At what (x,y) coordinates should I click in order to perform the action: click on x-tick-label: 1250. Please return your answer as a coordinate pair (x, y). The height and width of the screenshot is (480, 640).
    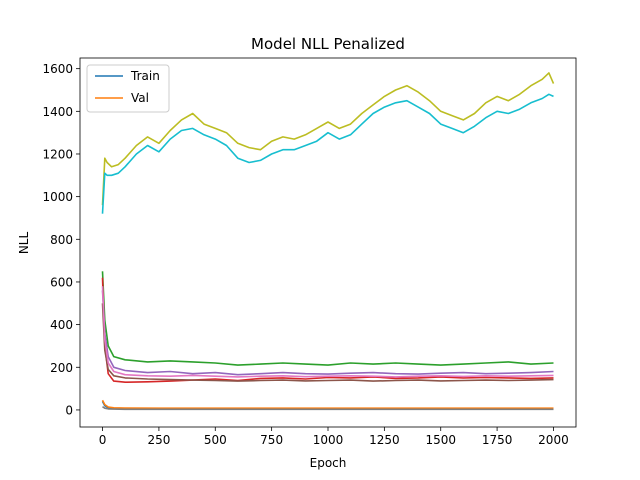
    Looking at the image, I should click on (384, 440).